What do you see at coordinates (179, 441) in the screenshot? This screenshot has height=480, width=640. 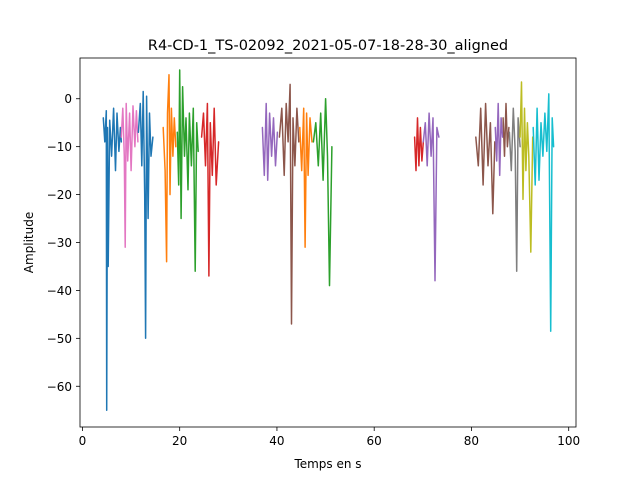 I see `x-tick-label: 20` at bounding box center [179, 441].